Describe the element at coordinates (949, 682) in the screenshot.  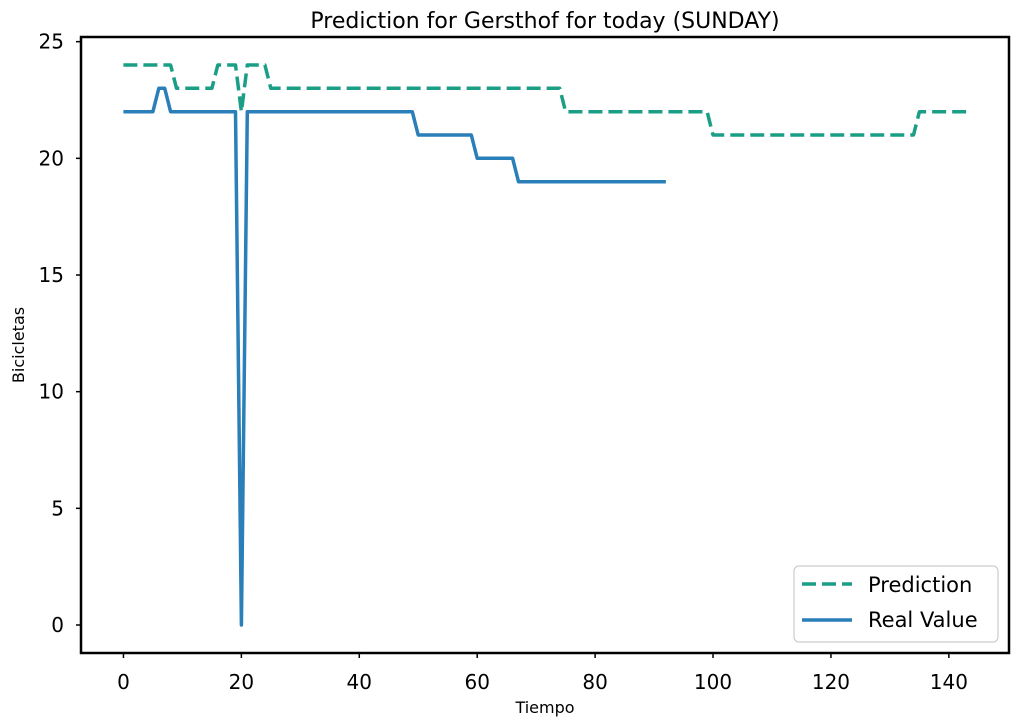
I see `x-tick-label: 140` at that location.